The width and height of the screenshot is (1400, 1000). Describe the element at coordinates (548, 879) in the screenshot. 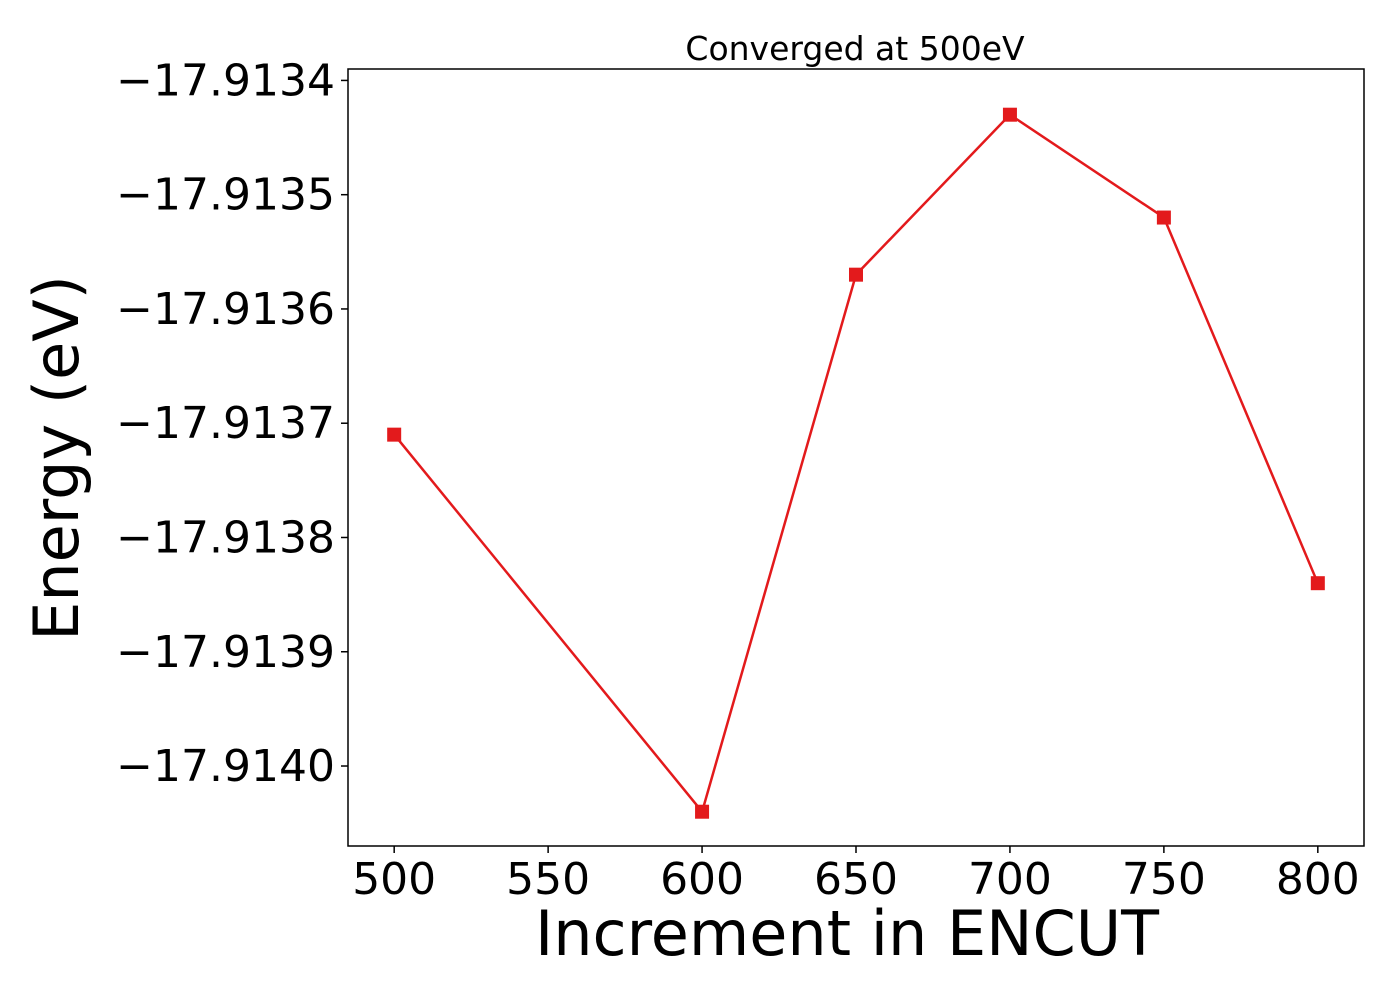

I see `x-tick-label: 550` at that location.